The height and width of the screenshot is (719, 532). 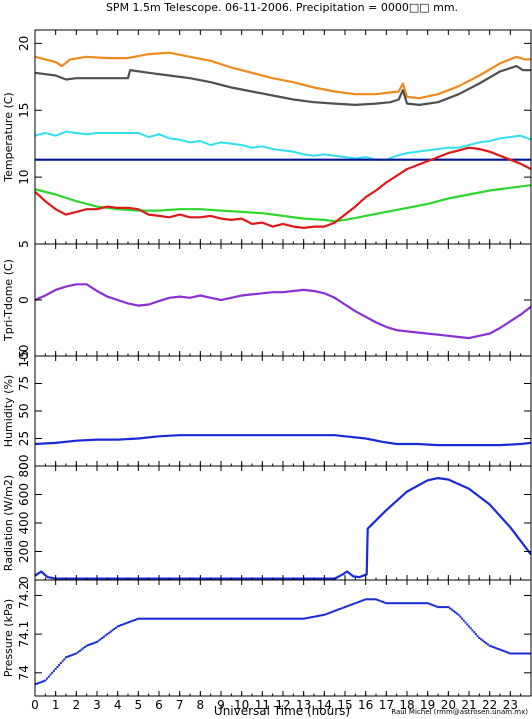 I want to click on x-tick-label: 7, so click(x=180, y=705).